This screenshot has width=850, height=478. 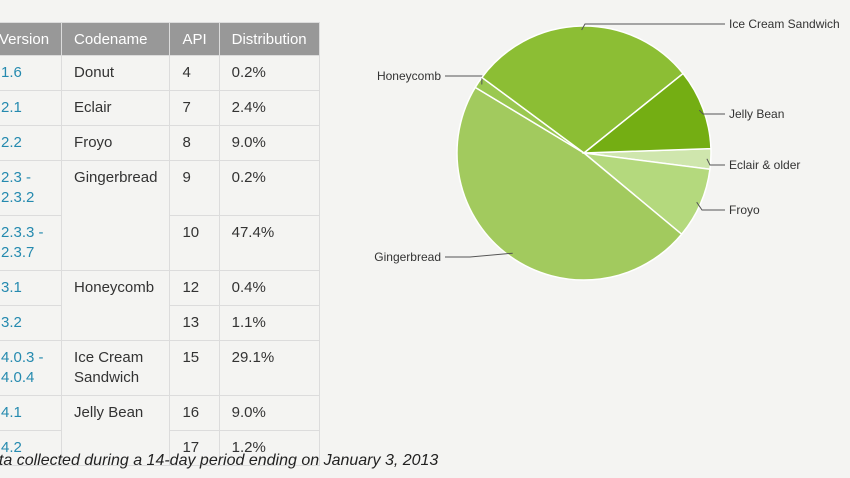 What do you see at coordinates (116, 143) in the screenshot?
I see `codename-cell: Froyo` at bounding box center [116, 143].